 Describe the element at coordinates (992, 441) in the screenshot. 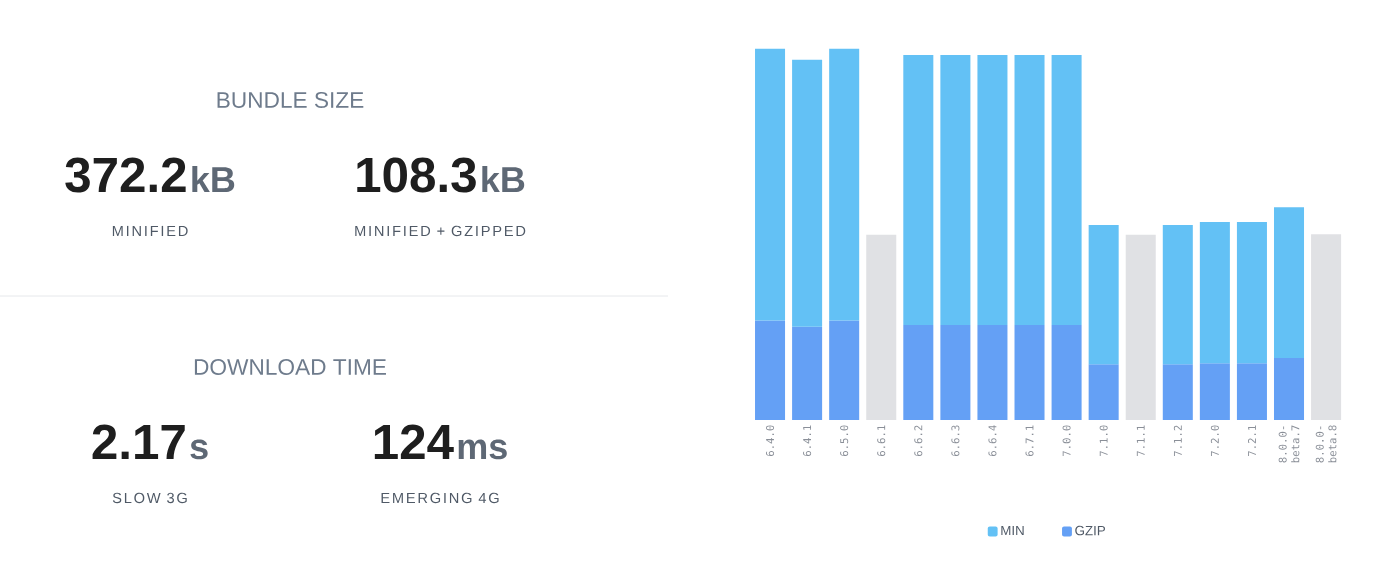

I see `x-tick-label: 6.6.4` at that location.